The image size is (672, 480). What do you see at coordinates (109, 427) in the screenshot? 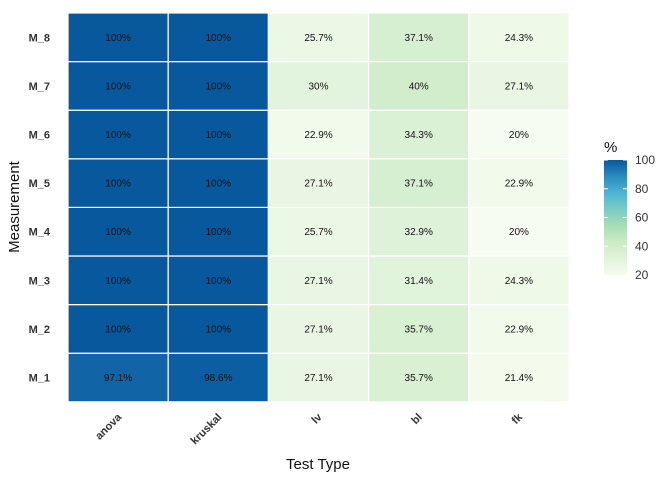
I see `x-tick-label: anova` at bounding box center [109, 427].